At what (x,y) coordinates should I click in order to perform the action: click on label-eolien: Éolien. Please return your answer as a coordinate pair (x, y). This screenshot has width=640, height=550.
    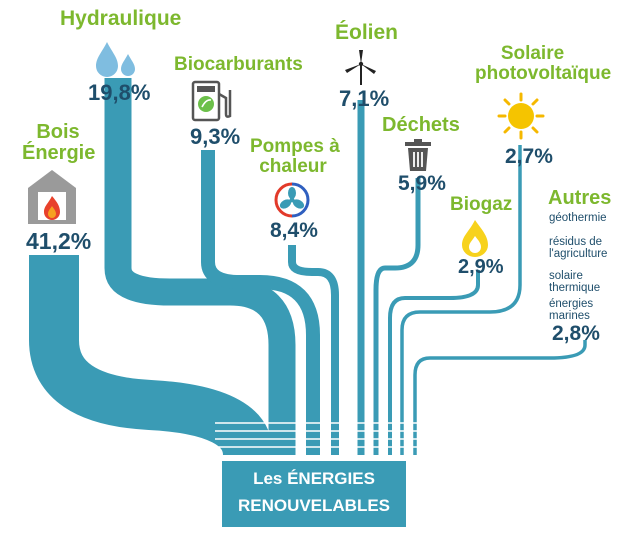
    Looking at the image, I should click on (367, 32).